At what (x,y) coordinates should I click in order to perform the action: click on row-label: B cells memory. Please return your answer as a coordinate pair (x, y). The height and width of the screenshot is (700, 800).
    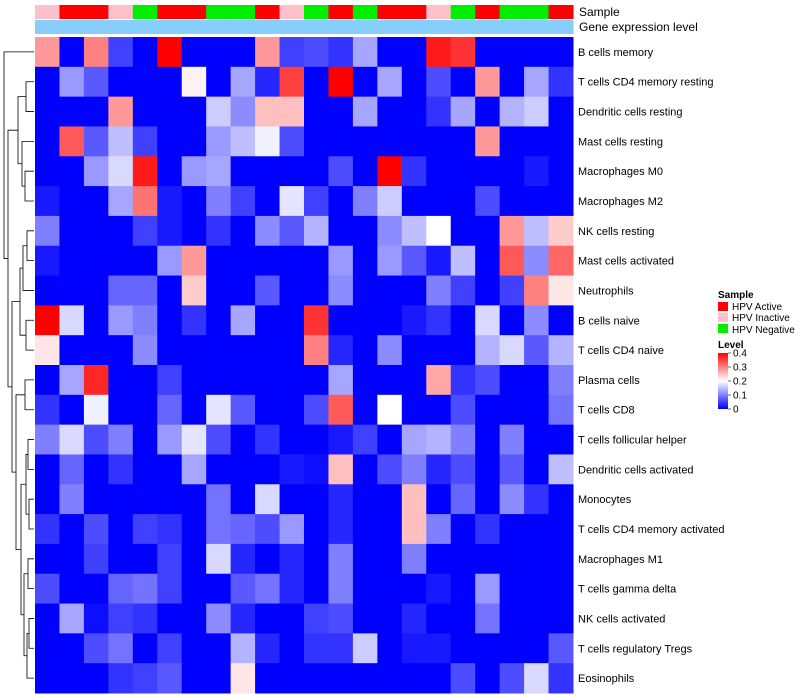
    Looking at the image, I should click on (616, 53).